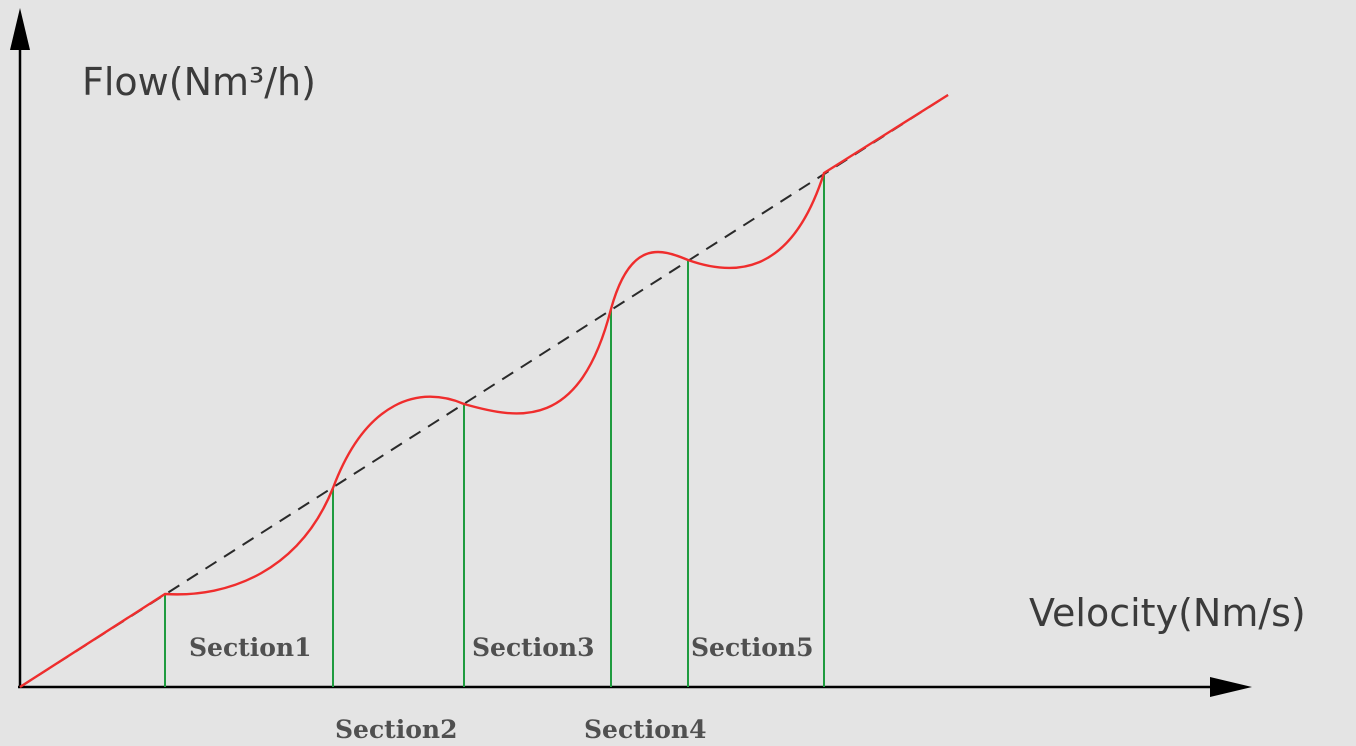 The height and width of the screenshot is (746, 1356). I want to click on x-axis-arrowhead, so click(1231, 687).